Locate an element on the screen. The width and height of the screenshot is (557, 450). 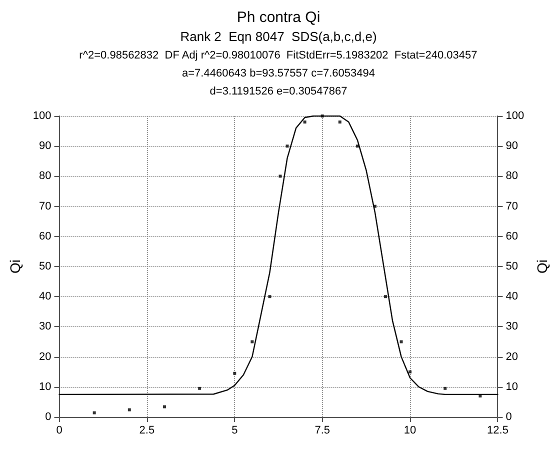
y2-axis-title: Qi is located at coordinates (542, 267).